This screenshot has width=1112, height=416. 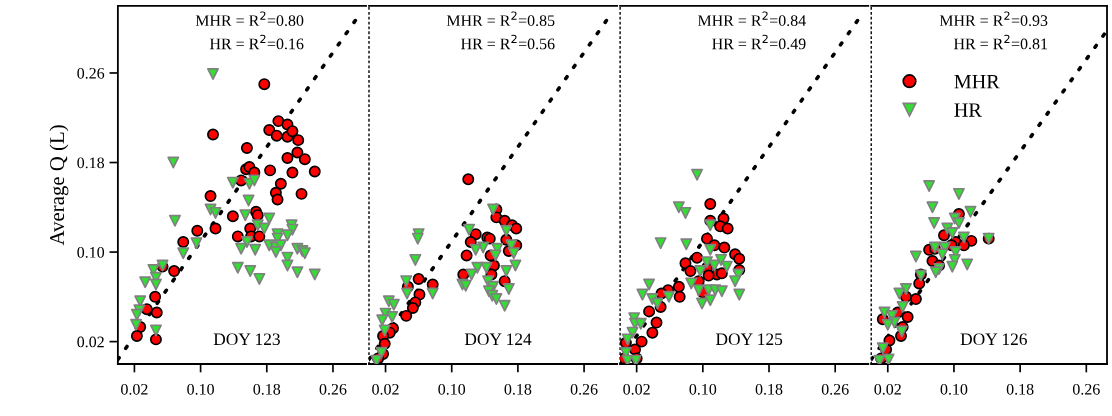 What do you see at coordinates (249, 19) in the screenshot?
I see `annotation: MHR = R$^{2}$=0.80` at bounding box center [249, 19].